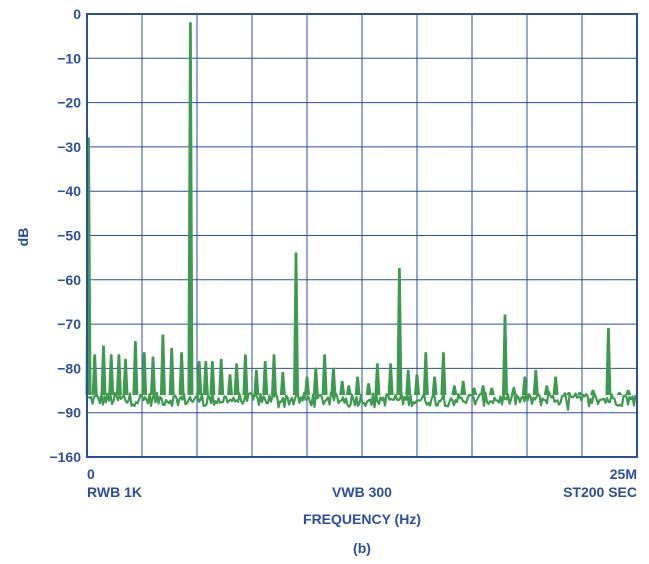  Describe the element at coordinates (69, 103) in the screenshot. I see `y-tick-label: −20` at that location.